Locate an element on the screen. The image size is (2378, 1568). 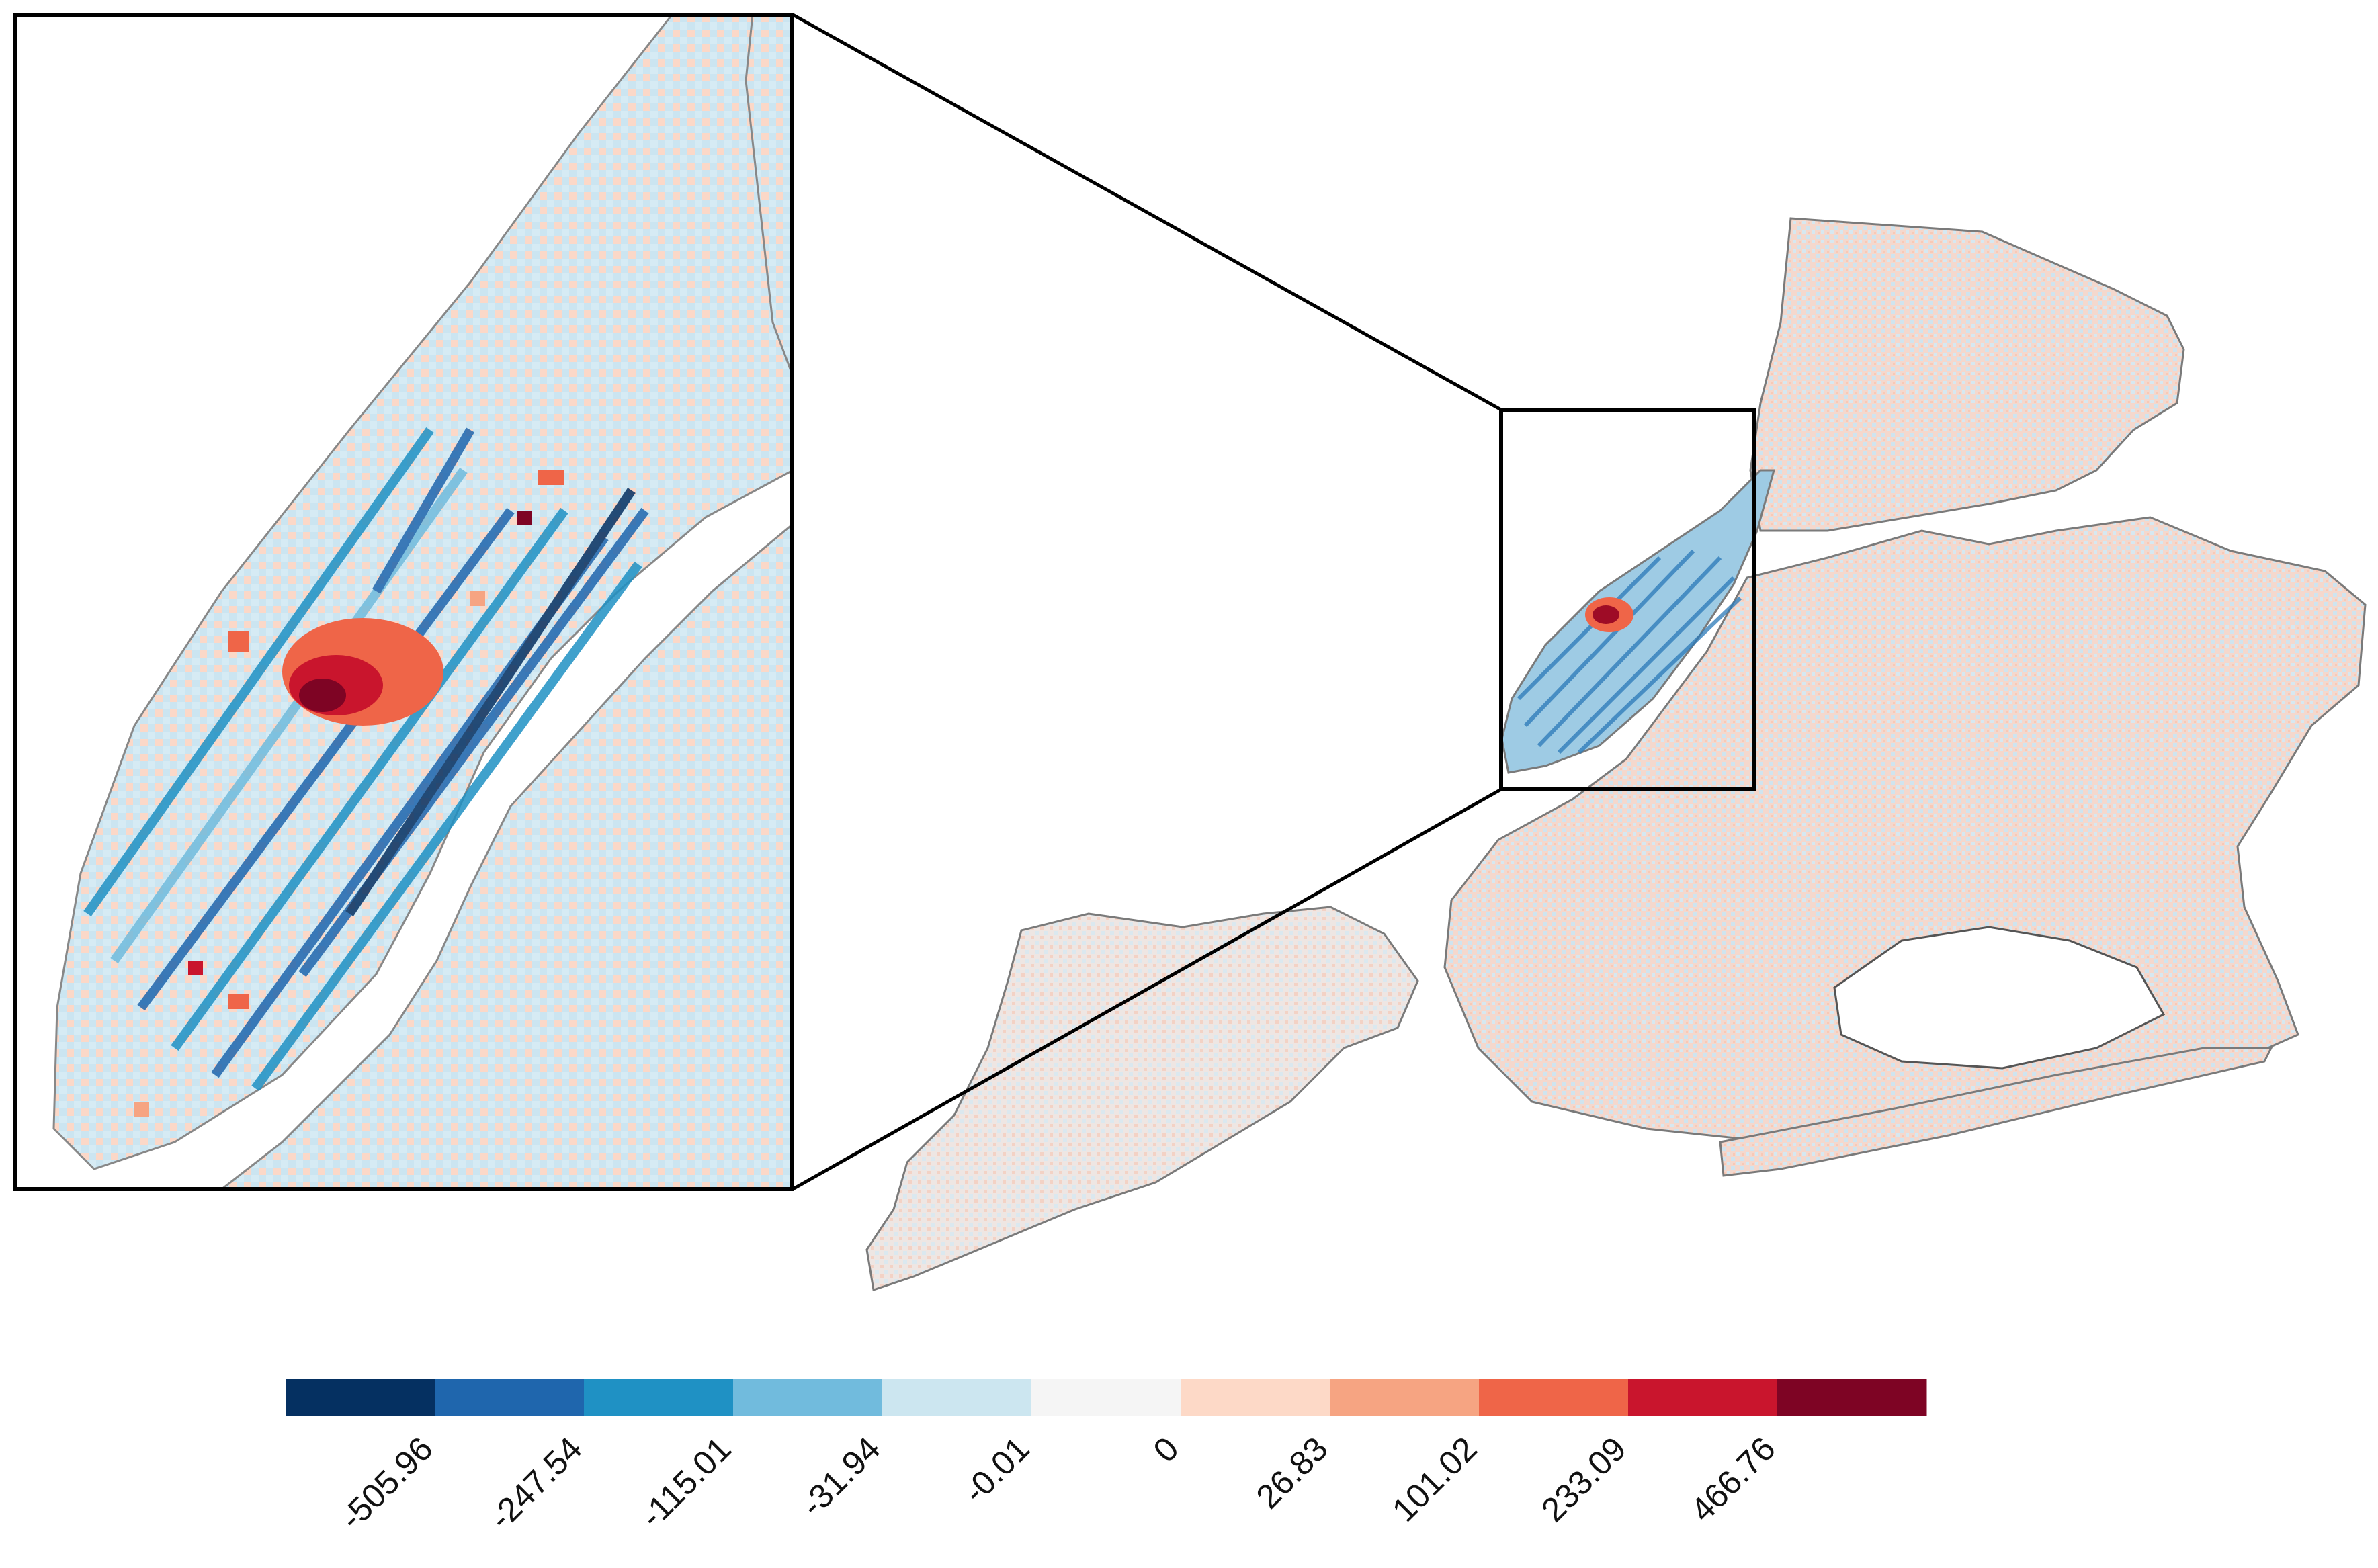
legend-tick-label: 0 is located at coordinates (1166, 1449).